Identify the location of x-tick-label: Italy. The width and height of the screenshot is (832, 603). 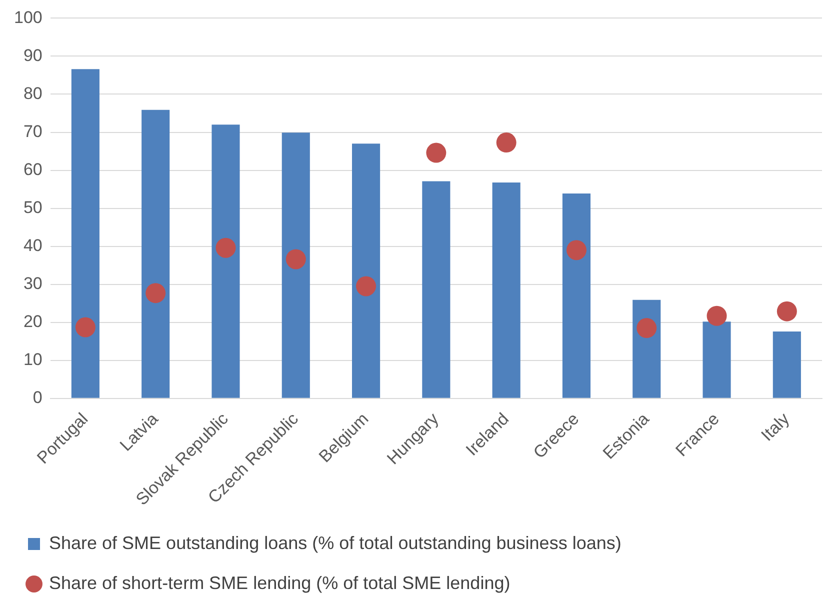
(776, 426).